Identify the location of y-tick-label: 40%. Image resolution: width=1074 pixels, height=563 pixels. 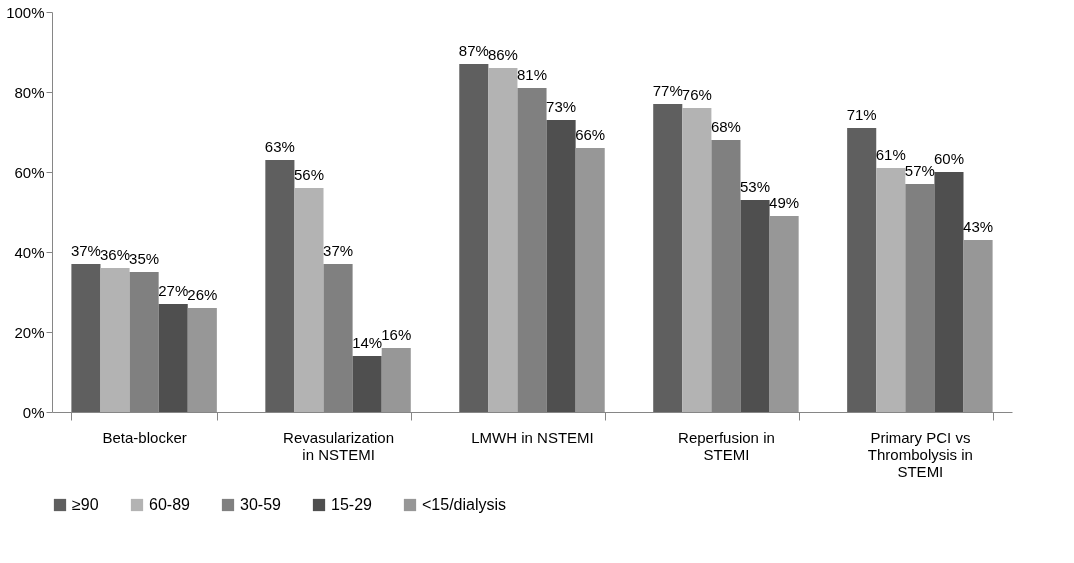
(29, 252).